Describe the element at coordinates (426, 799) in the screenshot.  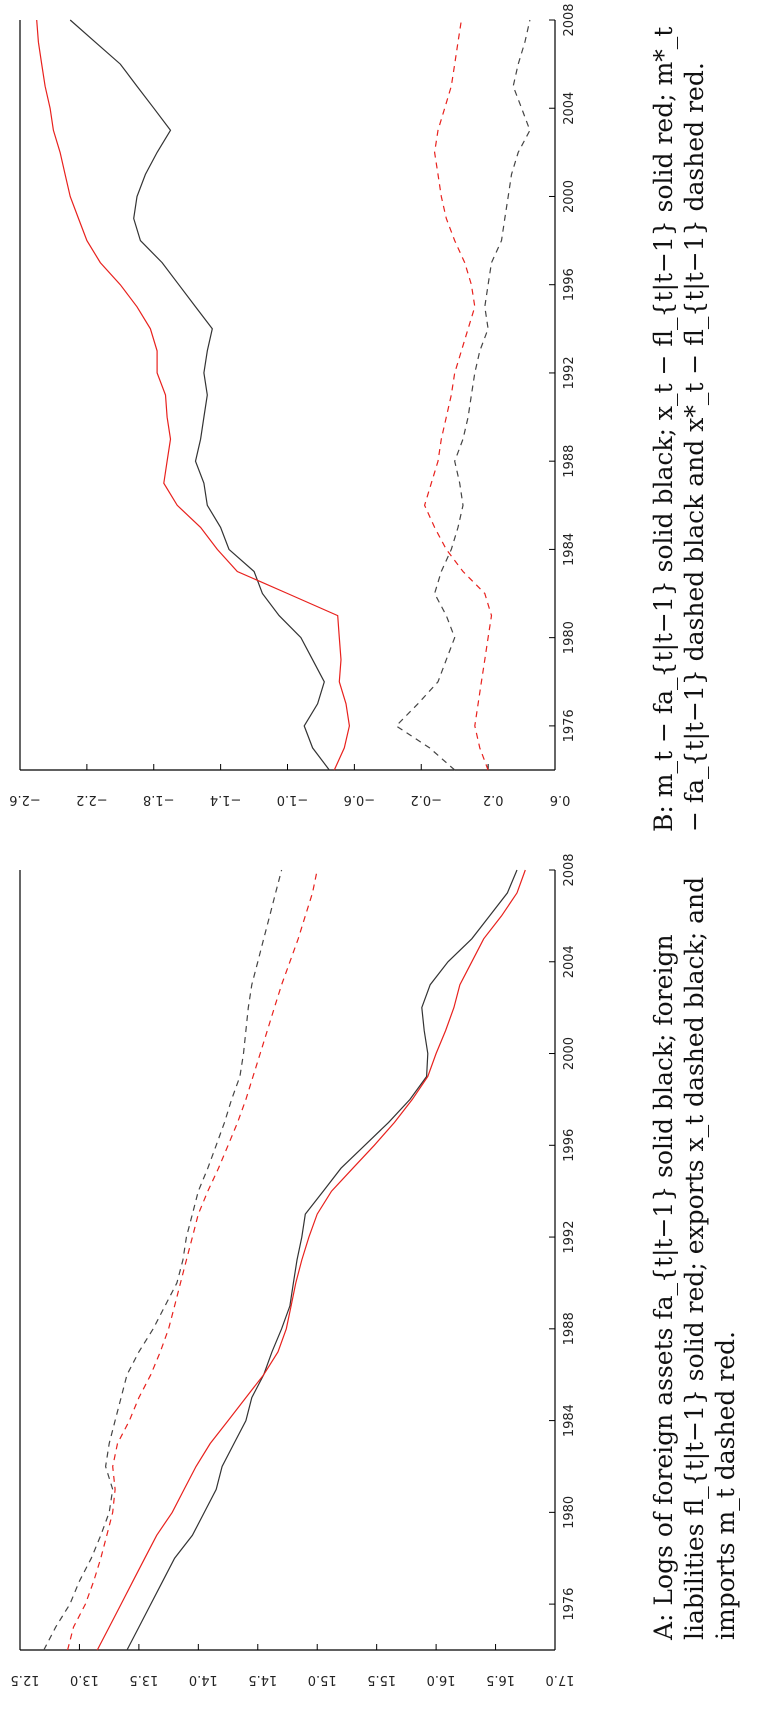
I see `value-tick-label: −0.2` at that location.